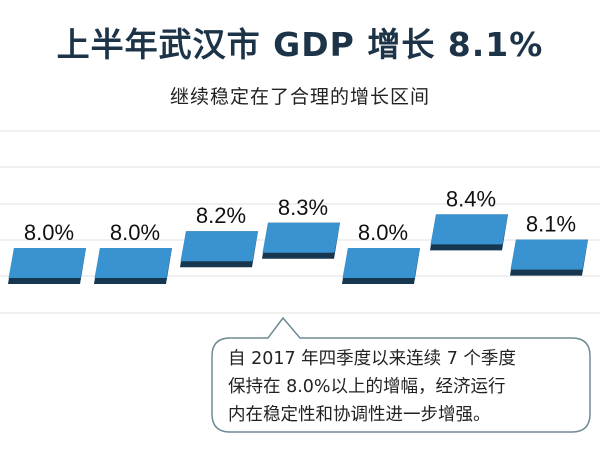 The image size is (600, 450). Describe the element at coordinates (299, 97) in the screenshot. I see `page-subtitle: 继续稳定在了合理的增长区间` at that location.